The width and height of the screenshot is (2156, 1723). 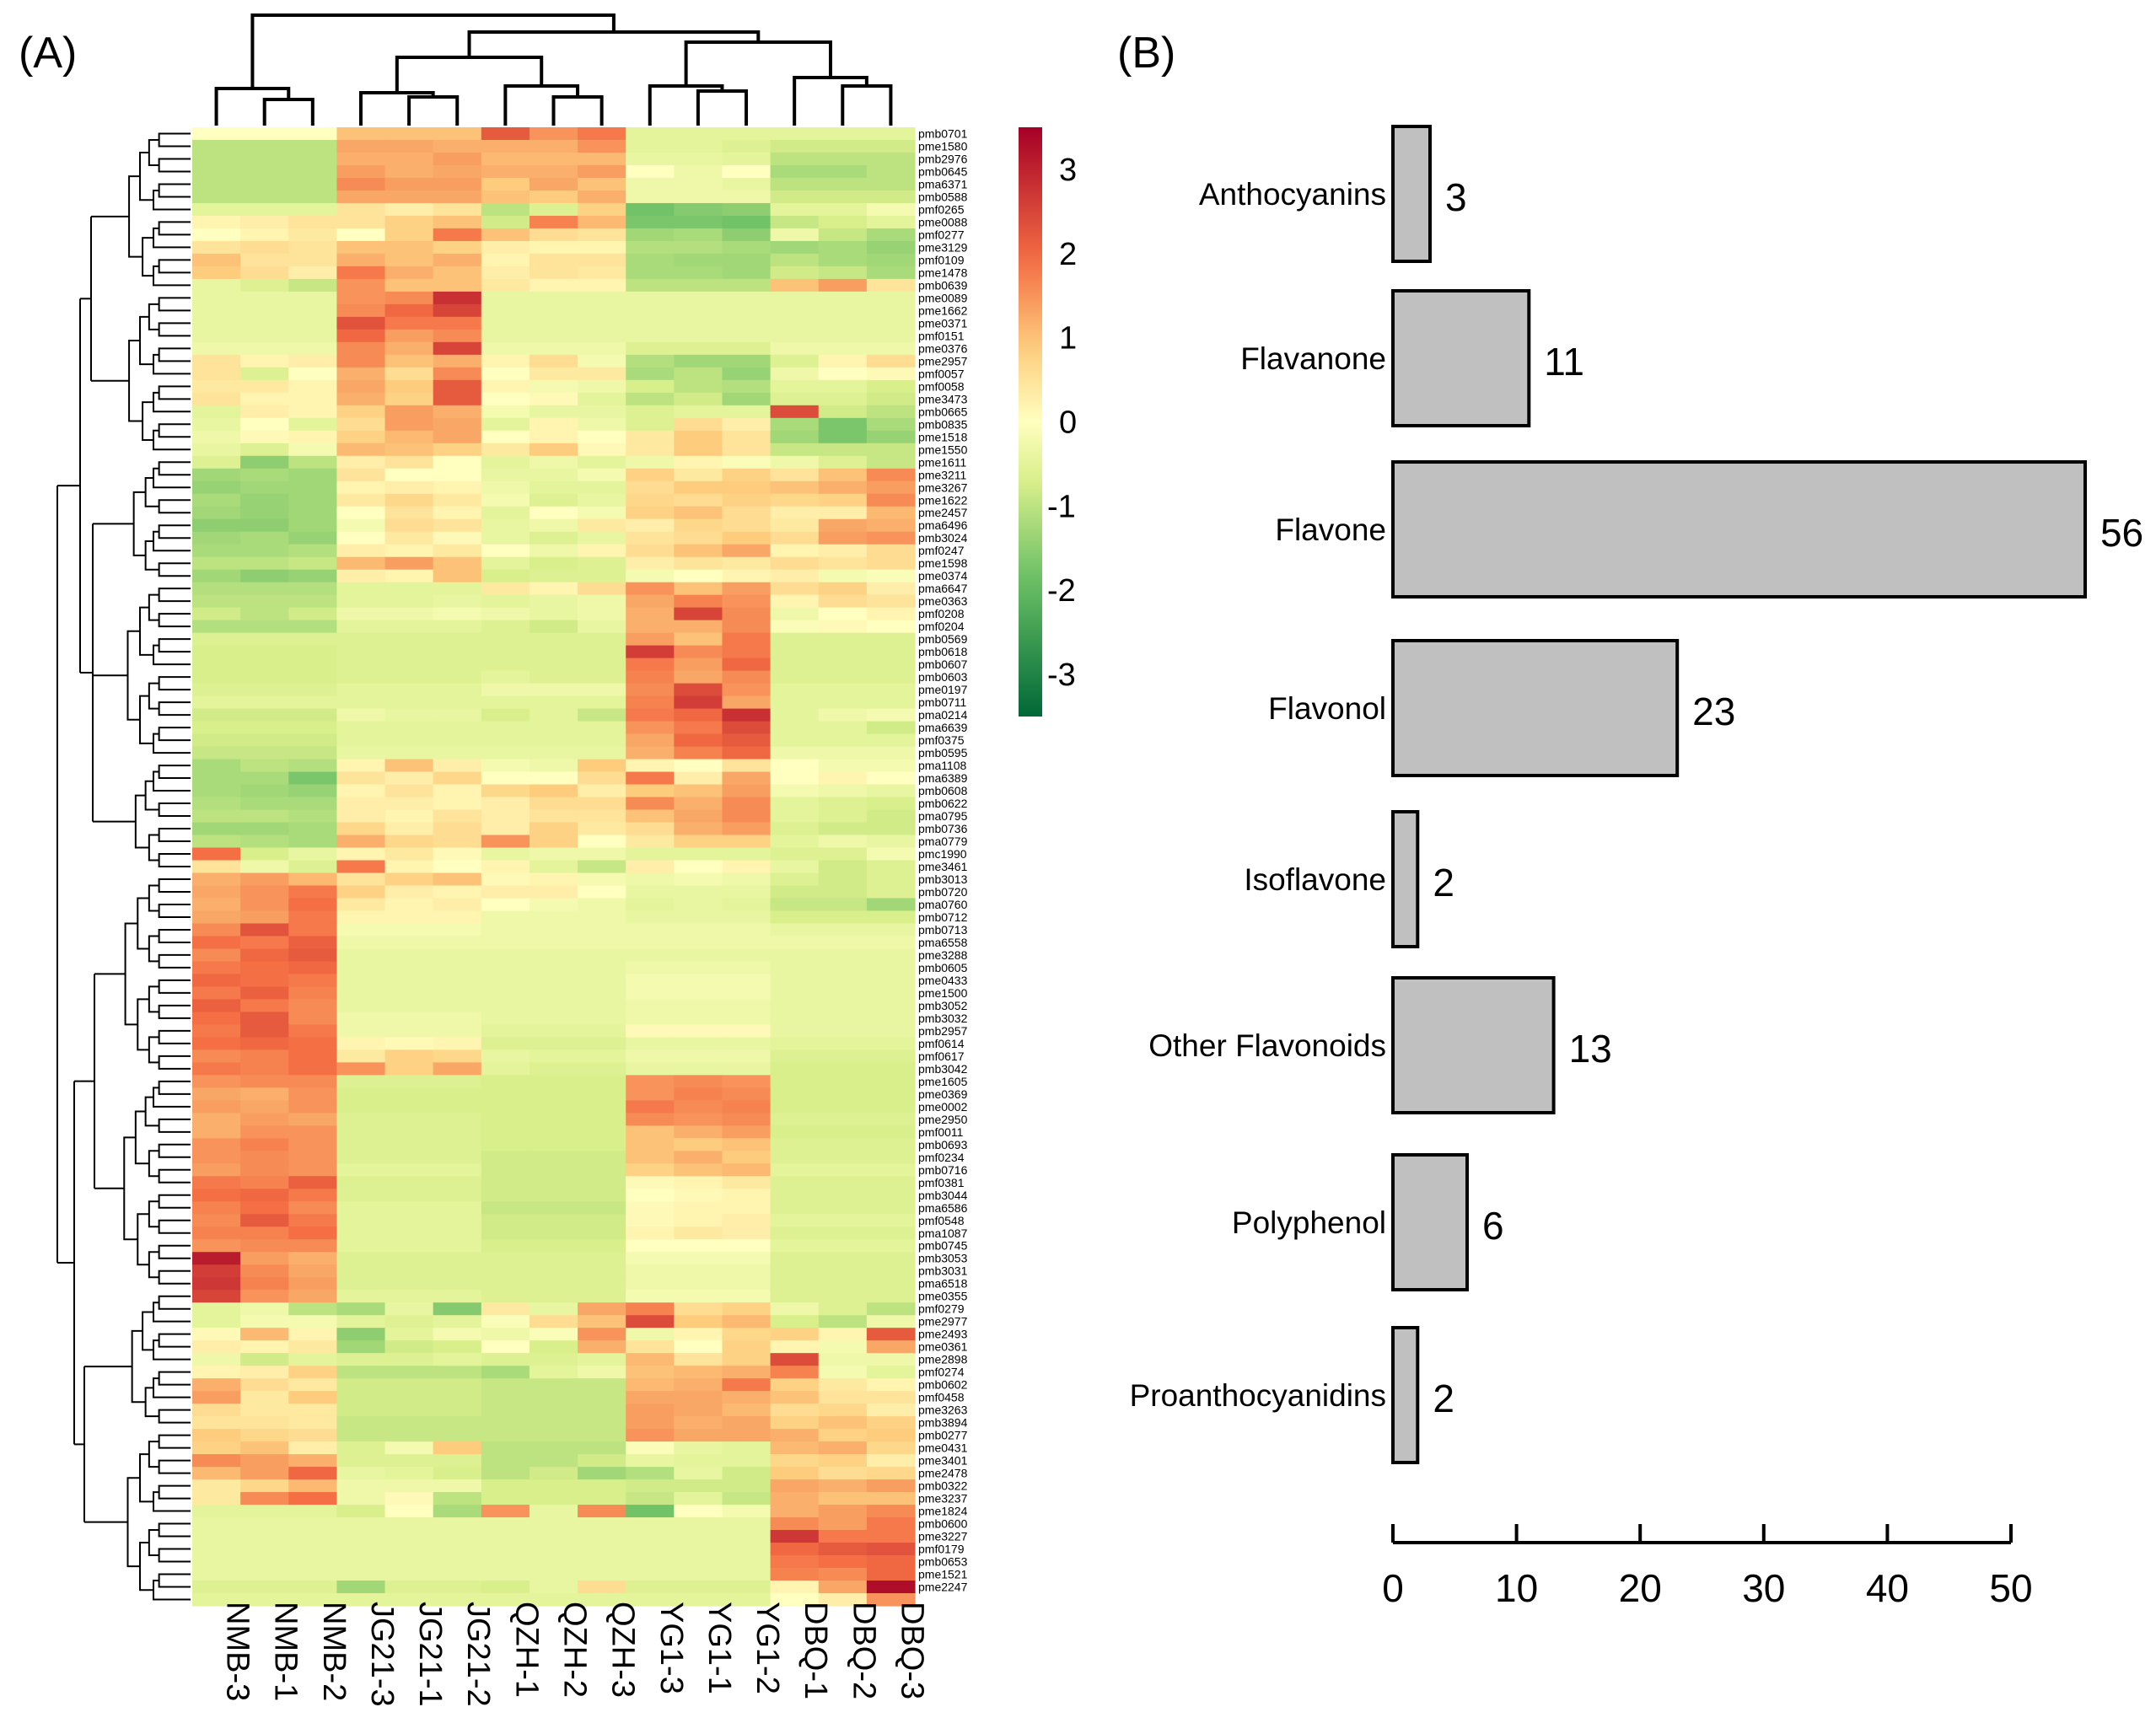 What do you see at coordinates (1030, 422) in the screenshot?
I see `colorbar-gradient` at bounding box center [1030, 422].